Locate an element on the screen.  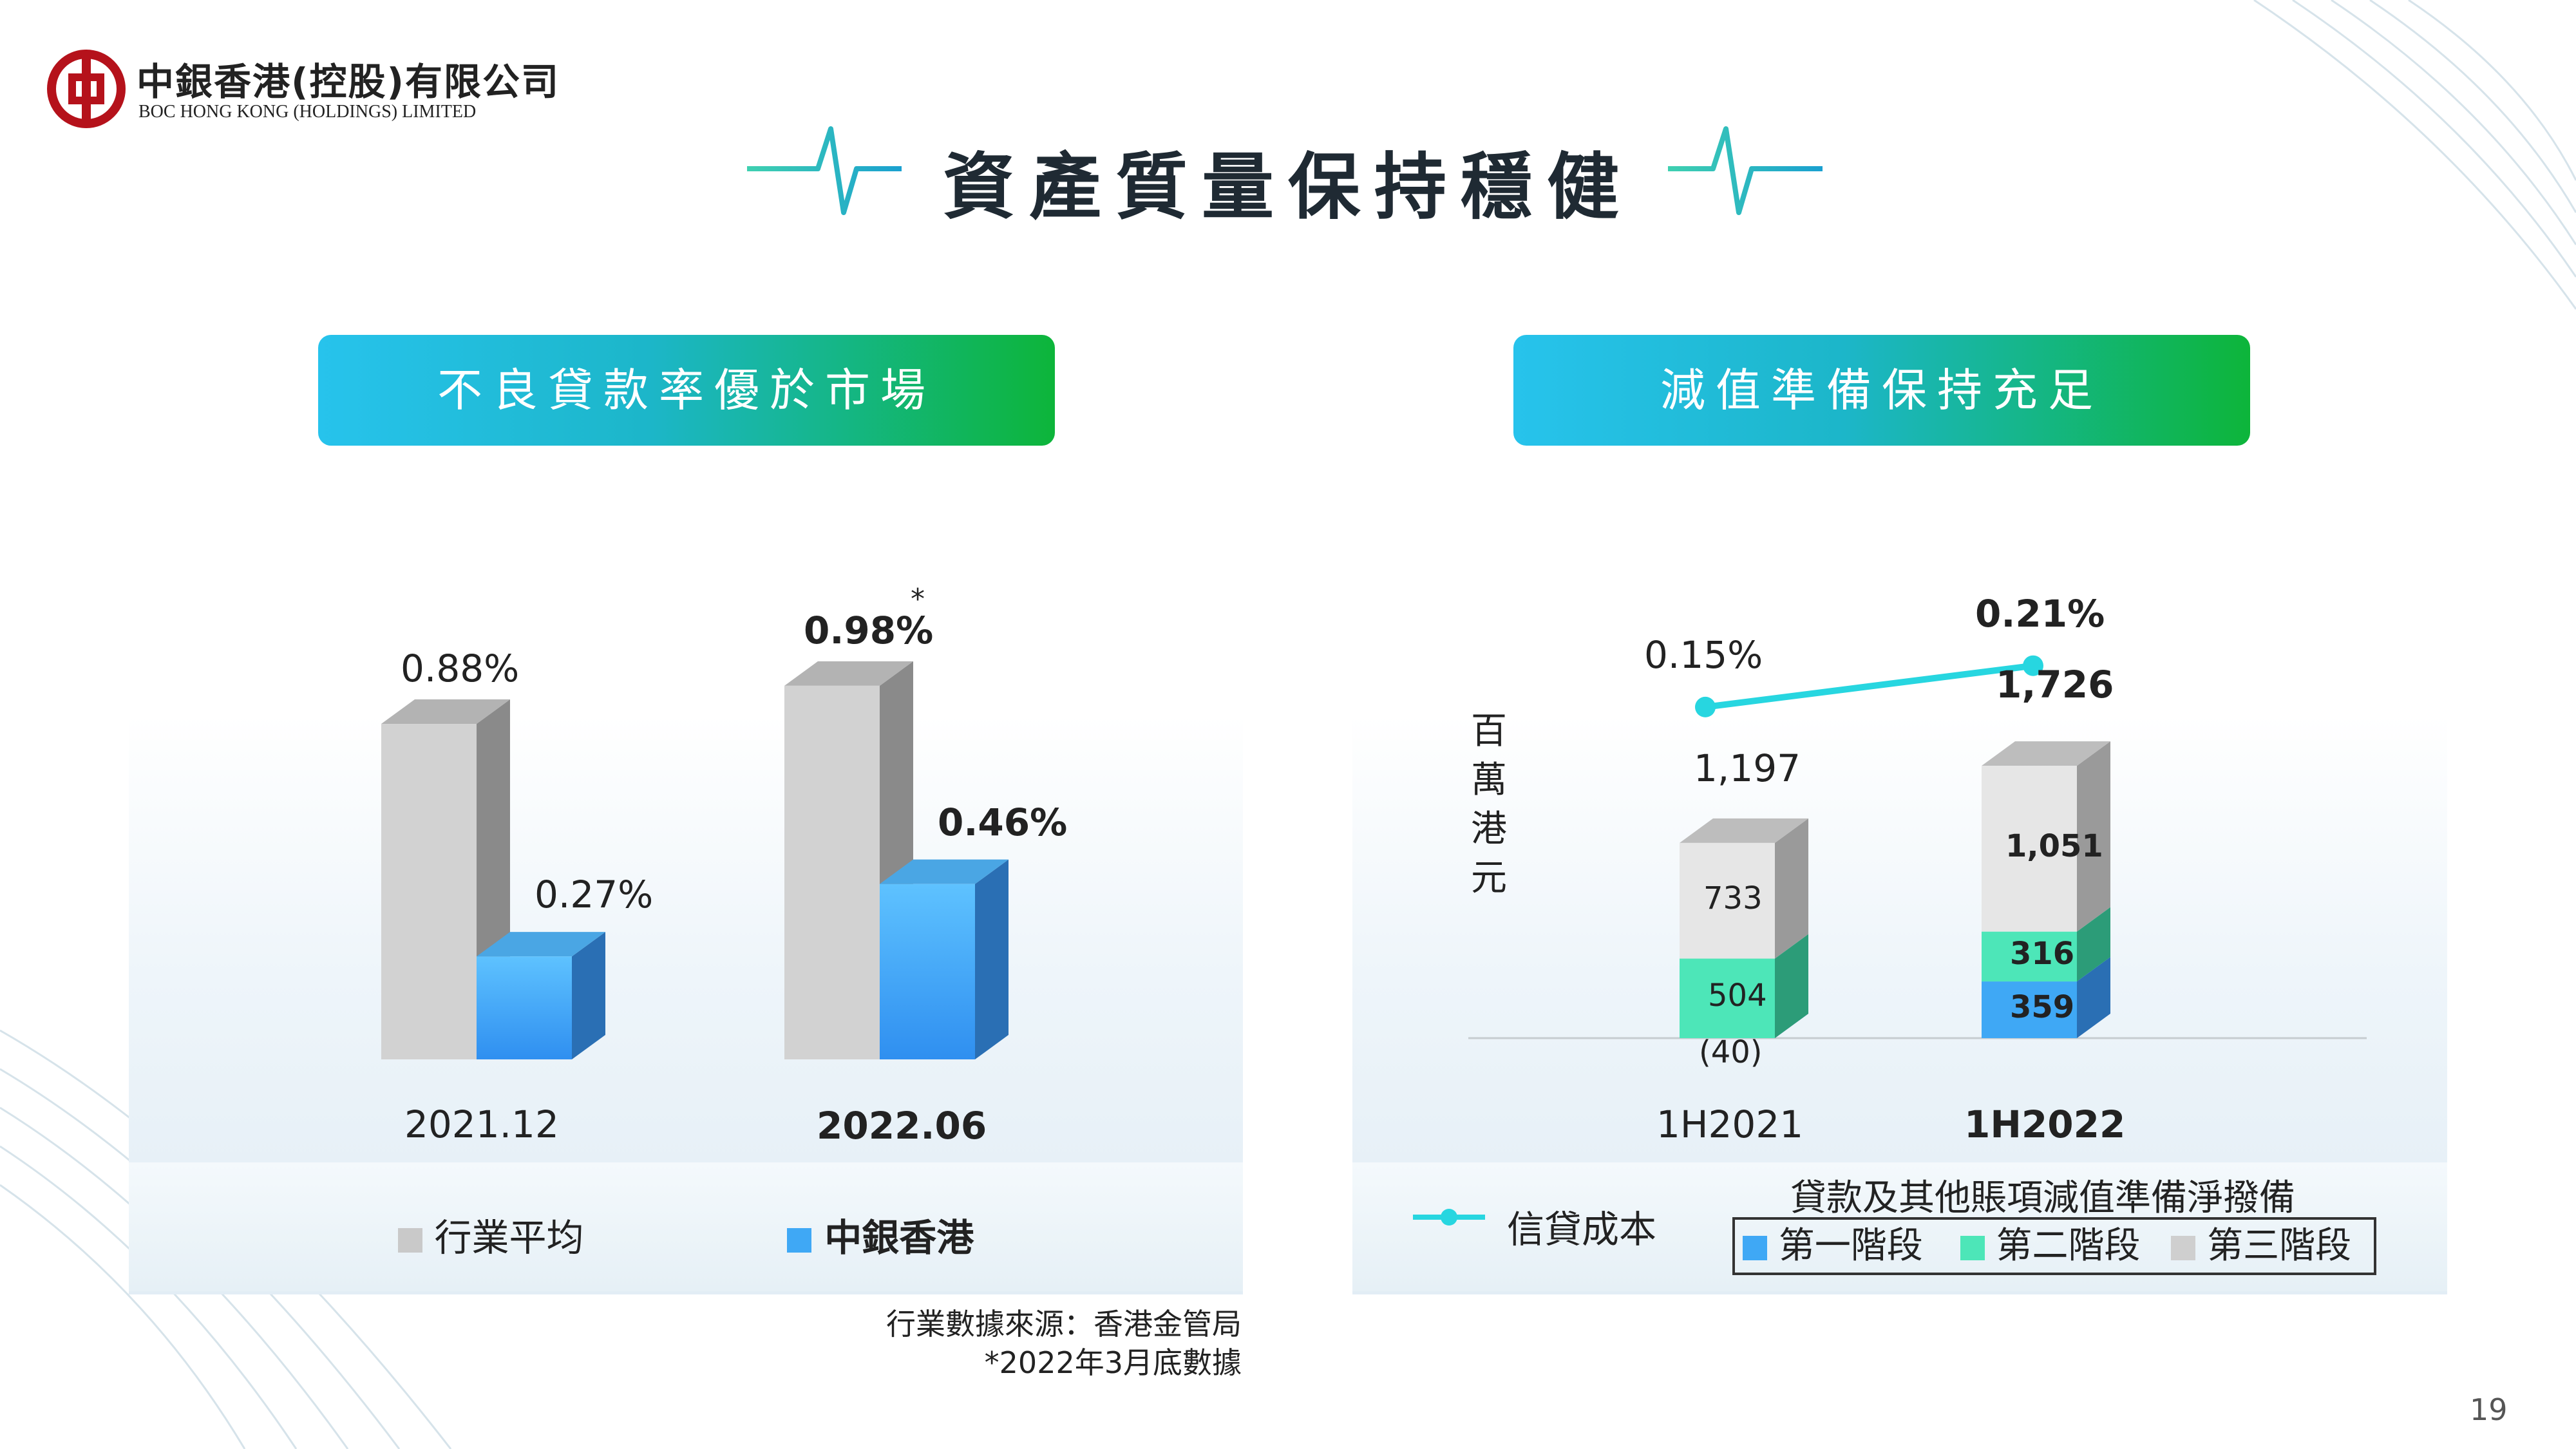
stage2-1h2021-label: 504 is located at coordinates (1737, 996).